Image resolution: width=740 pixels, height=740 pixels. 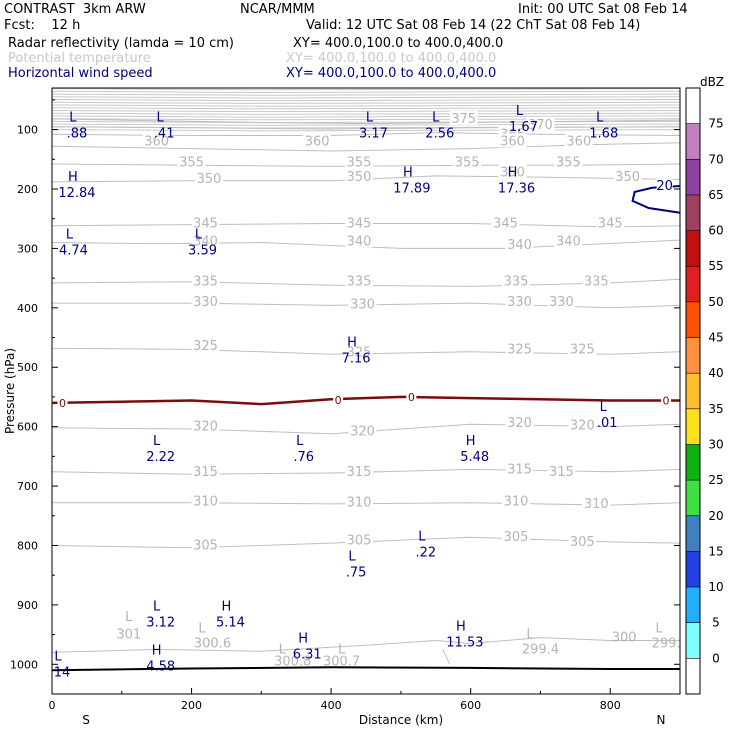 I want to click on forecast-hour: Fcst: 12 h, so click(x=42, y=25).